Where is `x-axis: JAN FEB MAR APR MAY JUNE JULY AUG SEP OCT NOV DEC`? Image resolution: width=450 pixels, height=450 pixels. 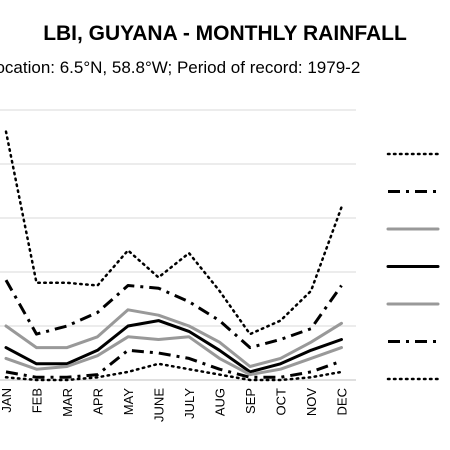 x-axis: JAN FEB MAR APR MAY JUNE JULY AUG SEP OCT NOV DEC is located at coordinates (175, 405).